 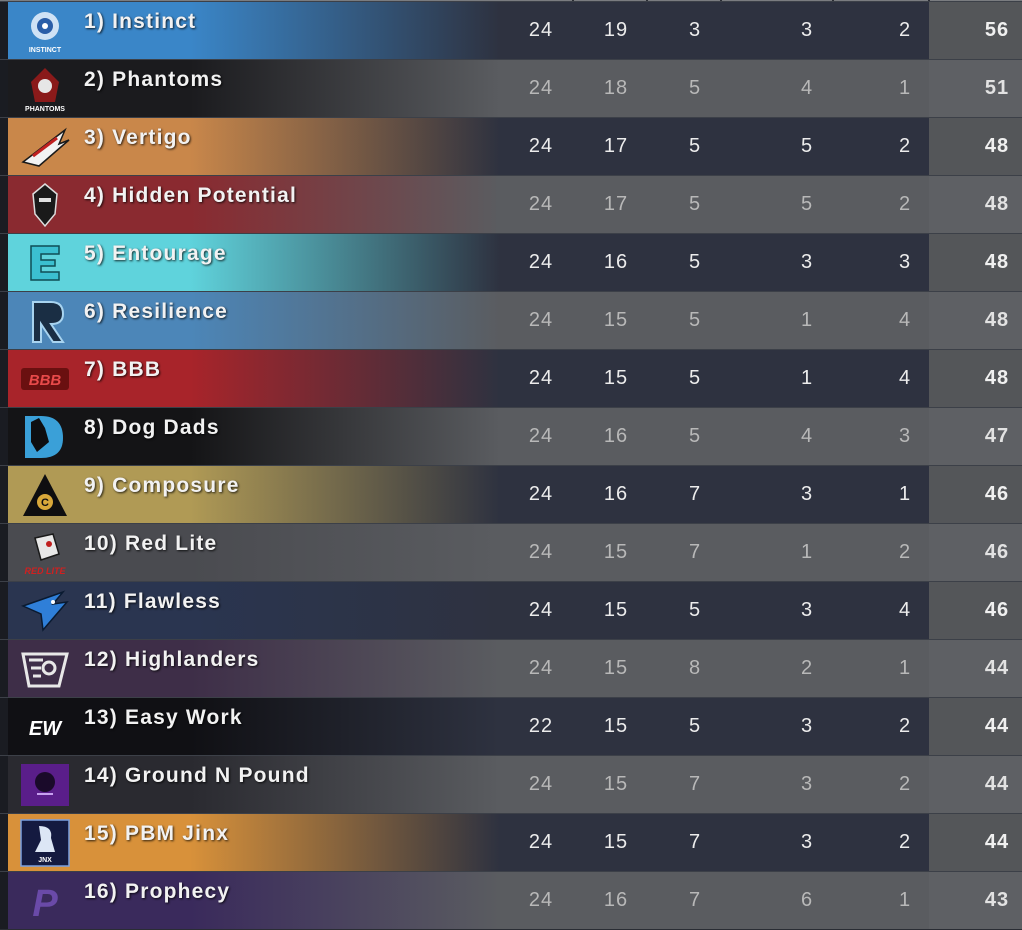 I want to click on team-name: 9) Composure, so click(x=162, y=485).